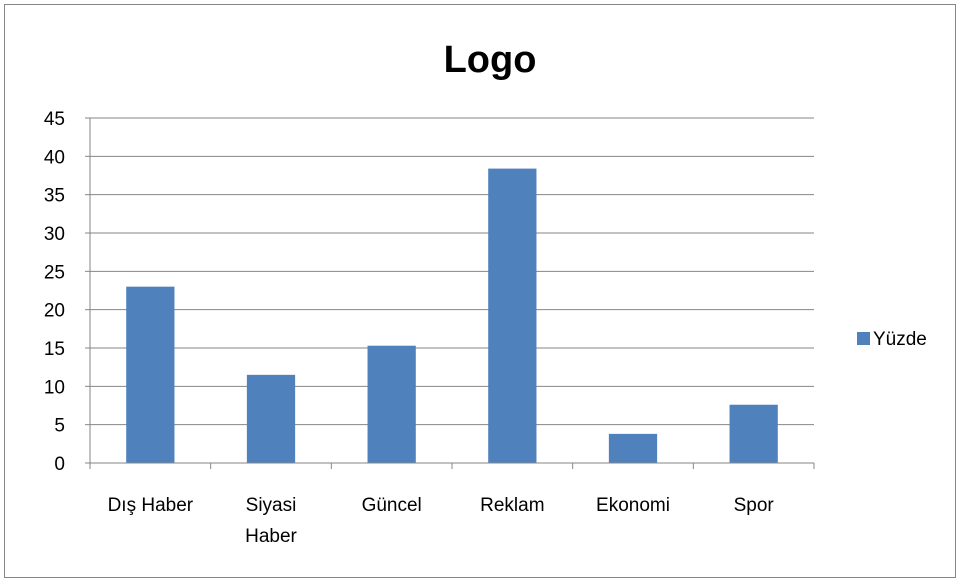 The height and width of the screenshot is (584, 962). What do you see at coordinates (754, 505) in the screenshot?
I see `x-category-label: Spor` at bounding box center [754, 505].